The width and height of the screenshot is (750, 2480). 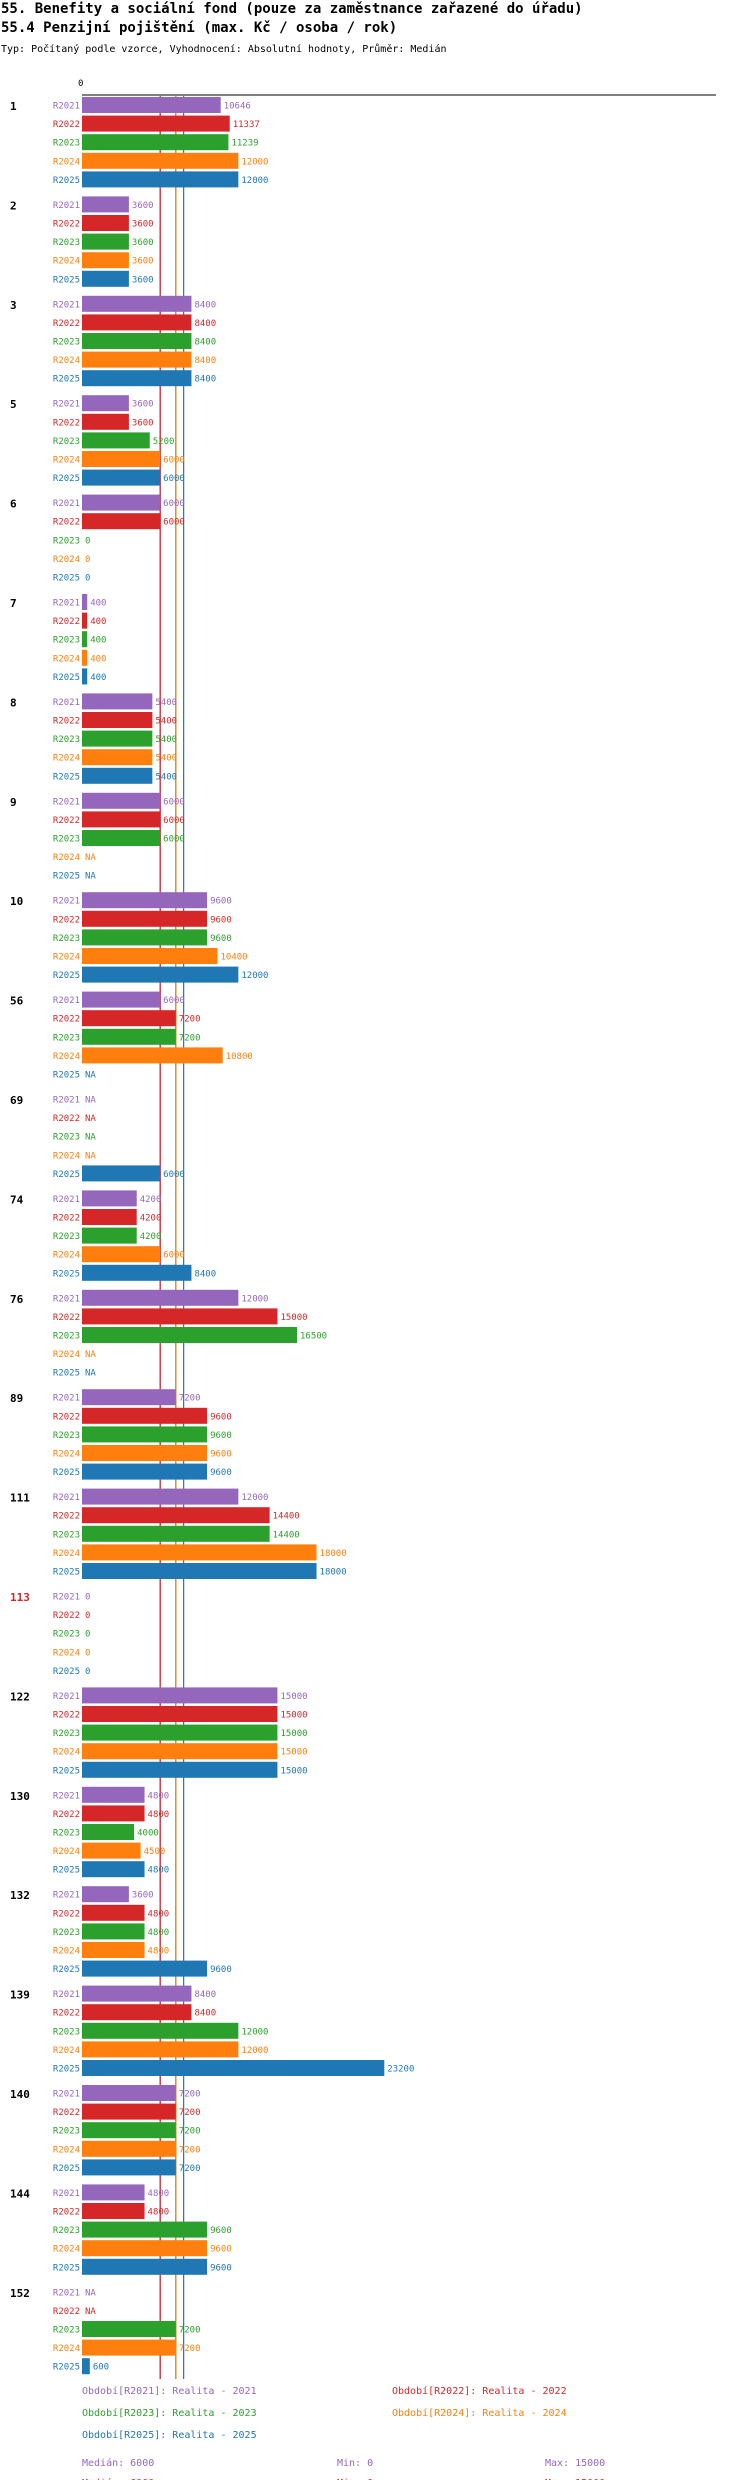 I want to click on group-label: 2, so click(x=13, y=205).